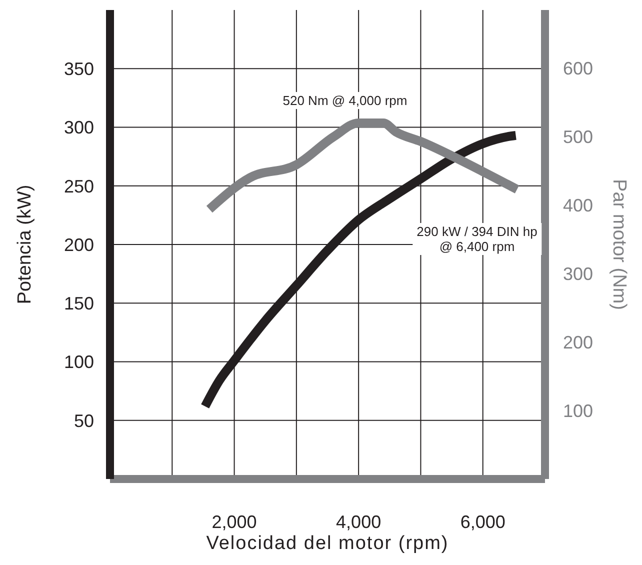 The width and height of the screenshot is (642, 565). I want to click on y2-tick-label: 600, so click(578, 68).